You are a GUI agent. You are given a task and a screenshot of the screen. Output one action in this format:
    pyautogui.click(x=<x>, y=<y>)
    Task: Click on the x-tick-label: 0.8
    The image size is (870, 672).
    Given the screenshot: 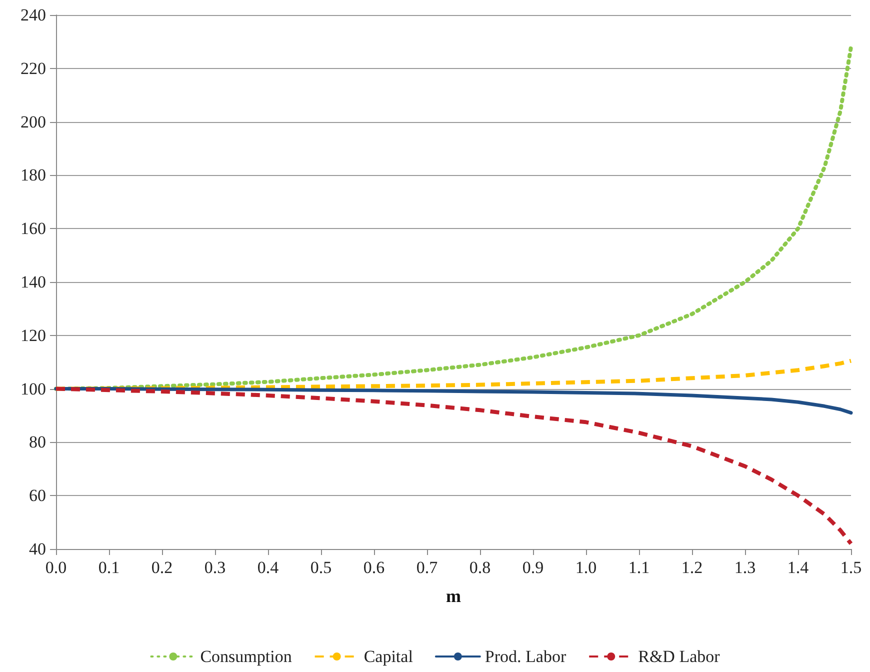 What is the action you would take?
    pyautogui.click(x=480, y=567)
    